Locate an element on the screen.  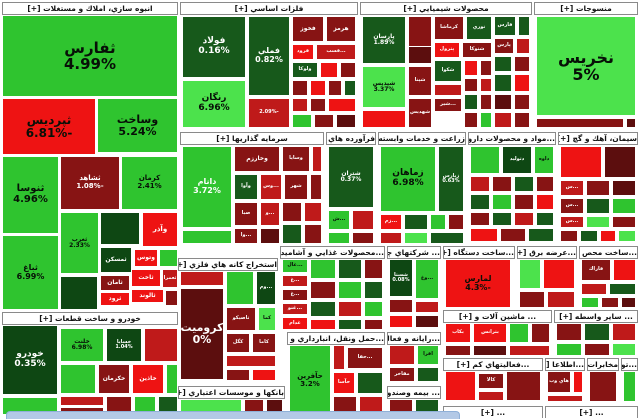
sector-header-pharma: ...مواد و محصولات دارو [+] is located at coordinates (512, 138).